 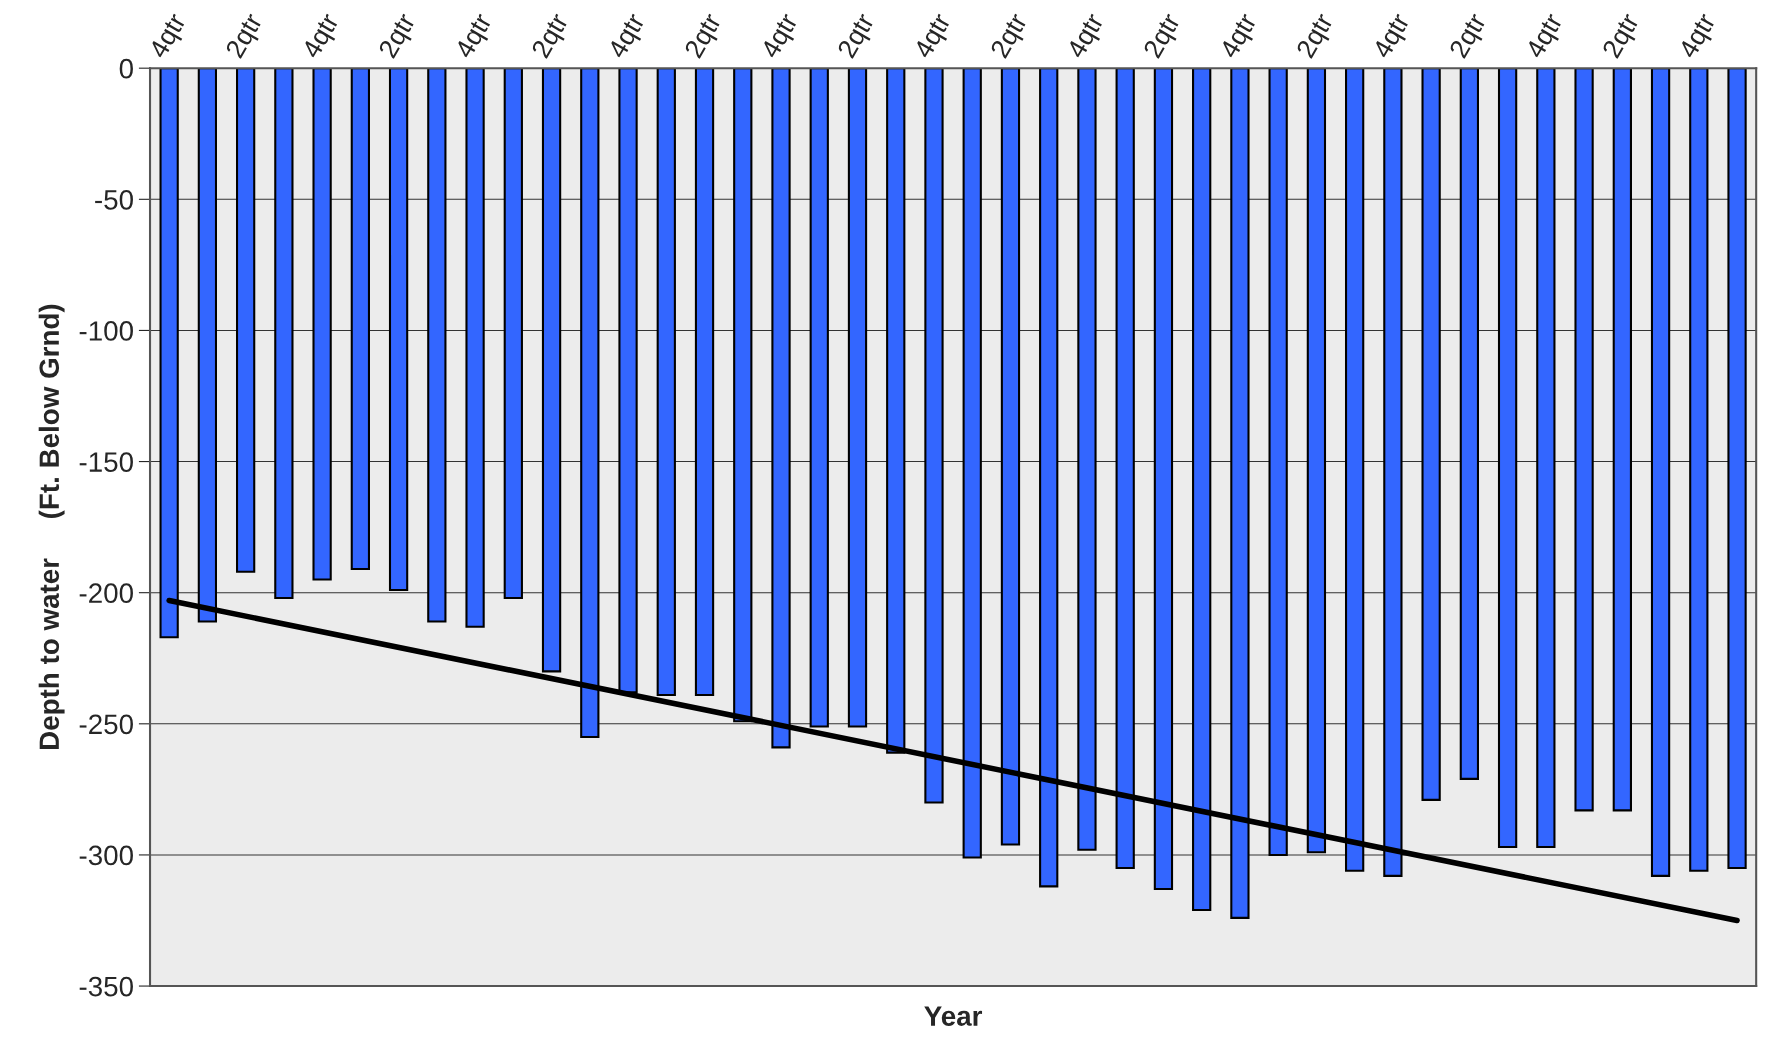 I want to click on y-tick-label: -150, so click(x=106, y=462).